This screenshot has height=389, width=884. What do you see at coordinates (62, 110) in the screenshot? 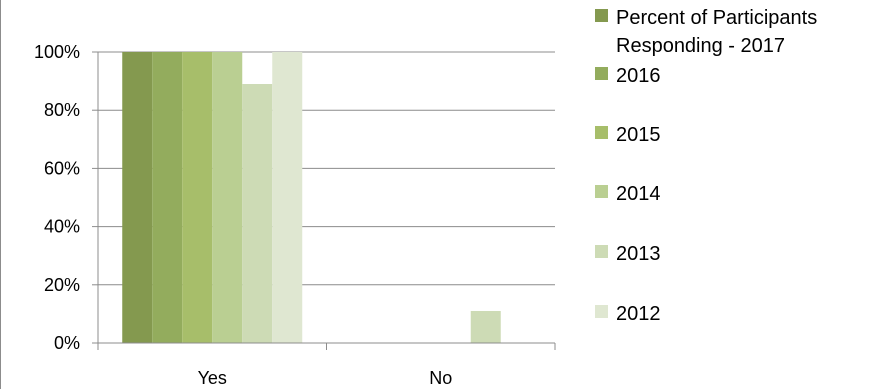
I see `y-tick-label: 80%` at bounding box center [62, 110].